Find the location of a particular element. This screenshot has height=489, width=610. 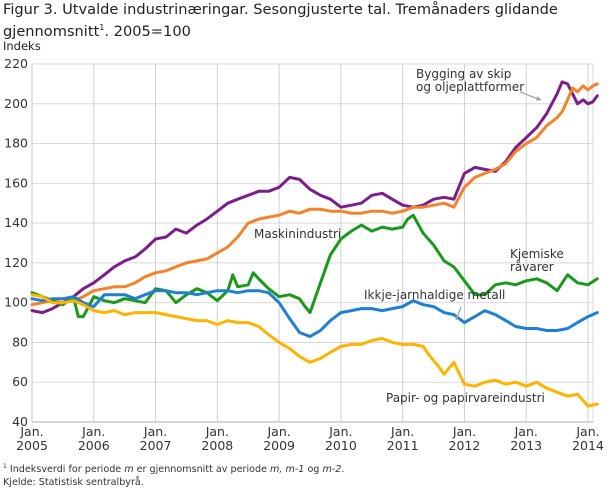

title-footnote-marker: 1 is located at coordinates (102, 27).